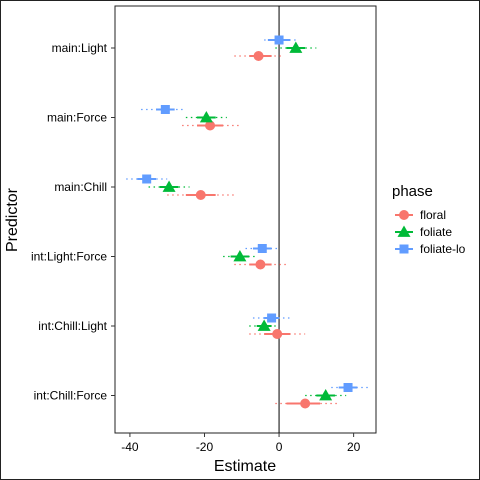 Image resolution: width=480 pixels, height=480 pixels. What do you see at coordinates (433, 215) in the screenshot?
I see `legend-label: floral` at bounding box center [433, 215].